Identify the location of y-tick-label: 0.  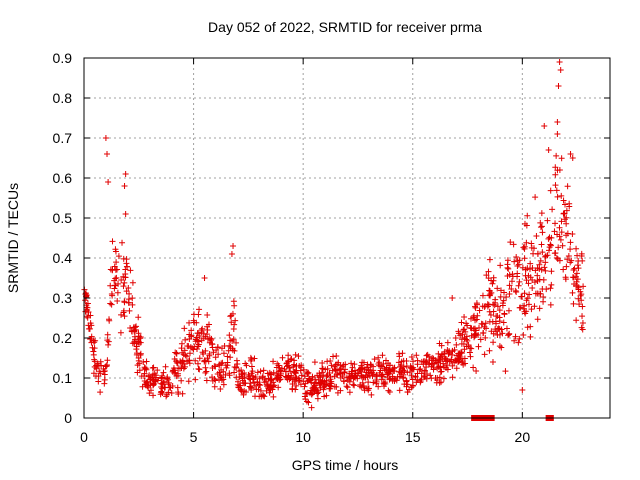
(68, 418).